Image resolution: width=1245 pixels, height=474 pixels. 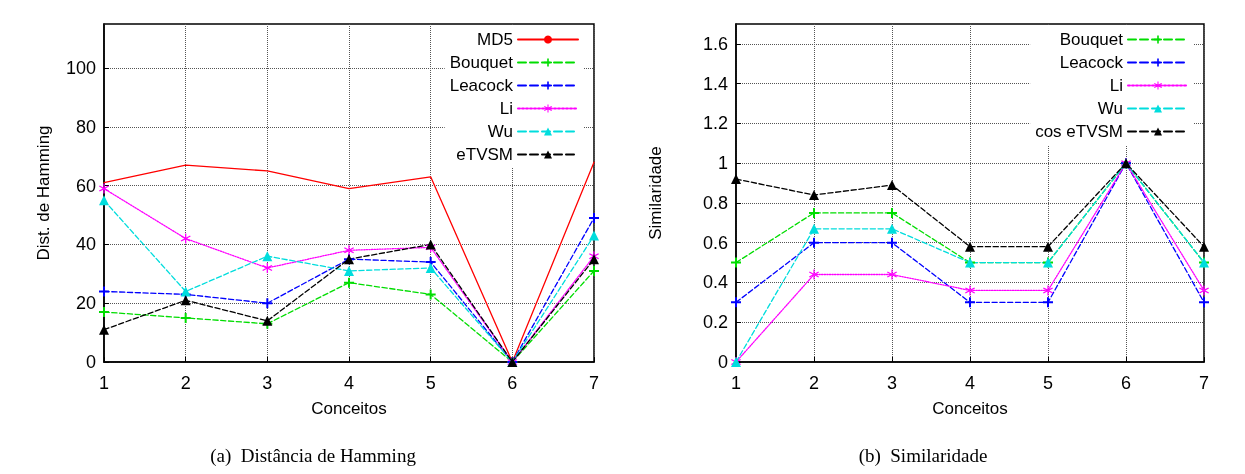 I want to click on y-tick-label: 1.6, so click(x=715, y=43).